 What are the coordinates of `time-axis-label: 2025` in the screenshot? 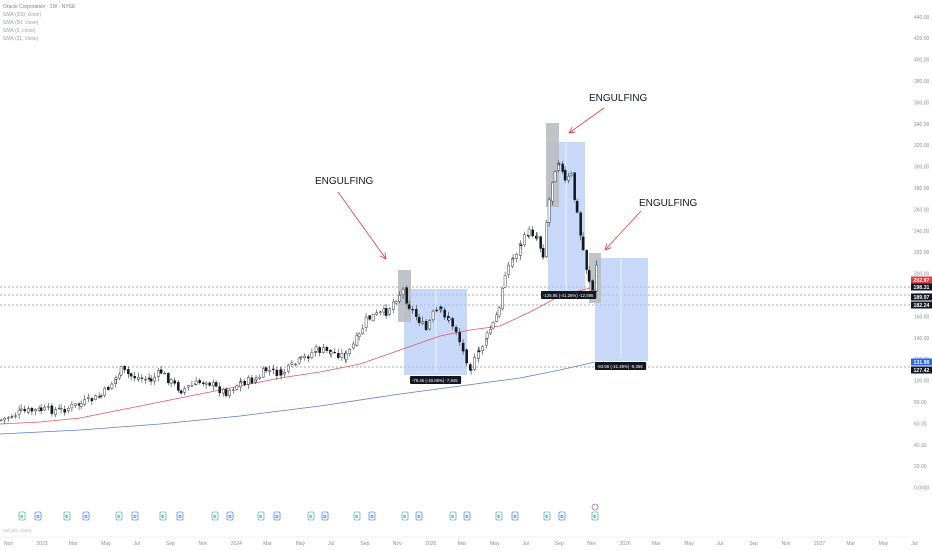 It's located at (430, 544).